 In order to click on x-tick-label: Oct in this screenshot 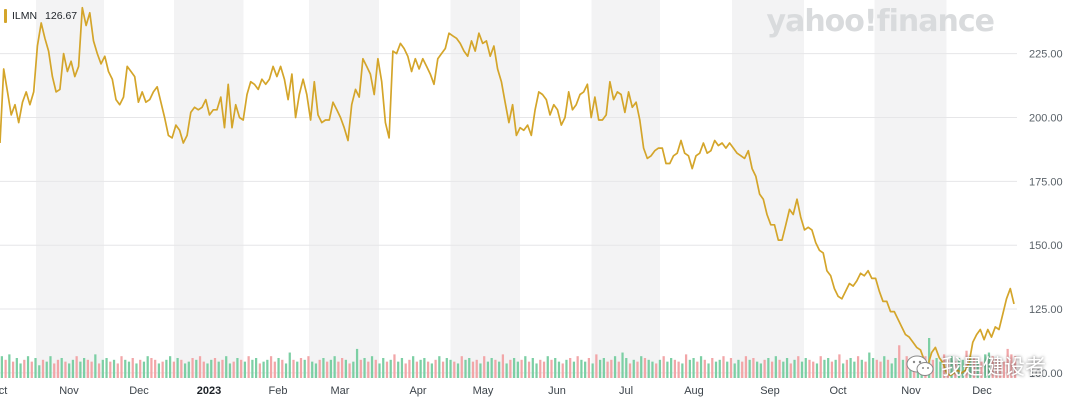, I will do `click(837, 391)`.